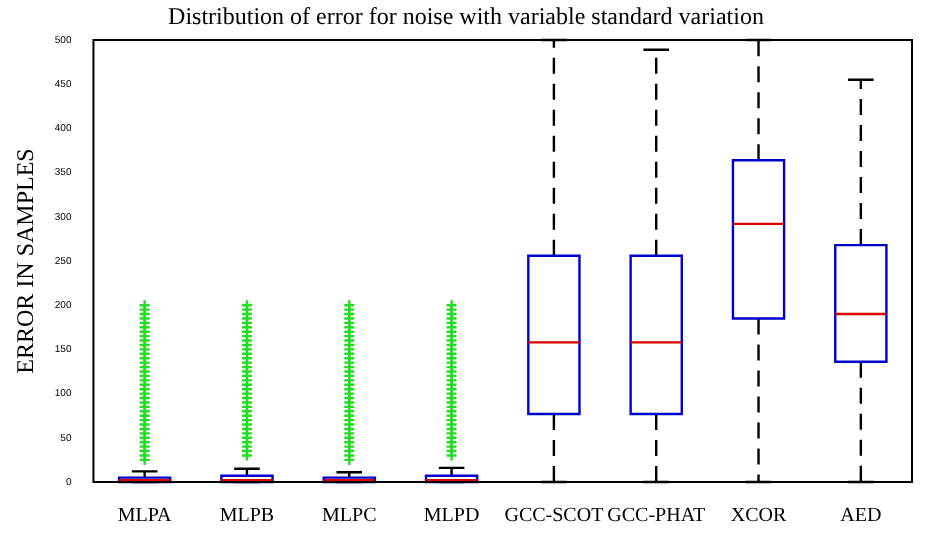  I want to click on x-tick-label: GCC-SCOT, so click(554, 516).